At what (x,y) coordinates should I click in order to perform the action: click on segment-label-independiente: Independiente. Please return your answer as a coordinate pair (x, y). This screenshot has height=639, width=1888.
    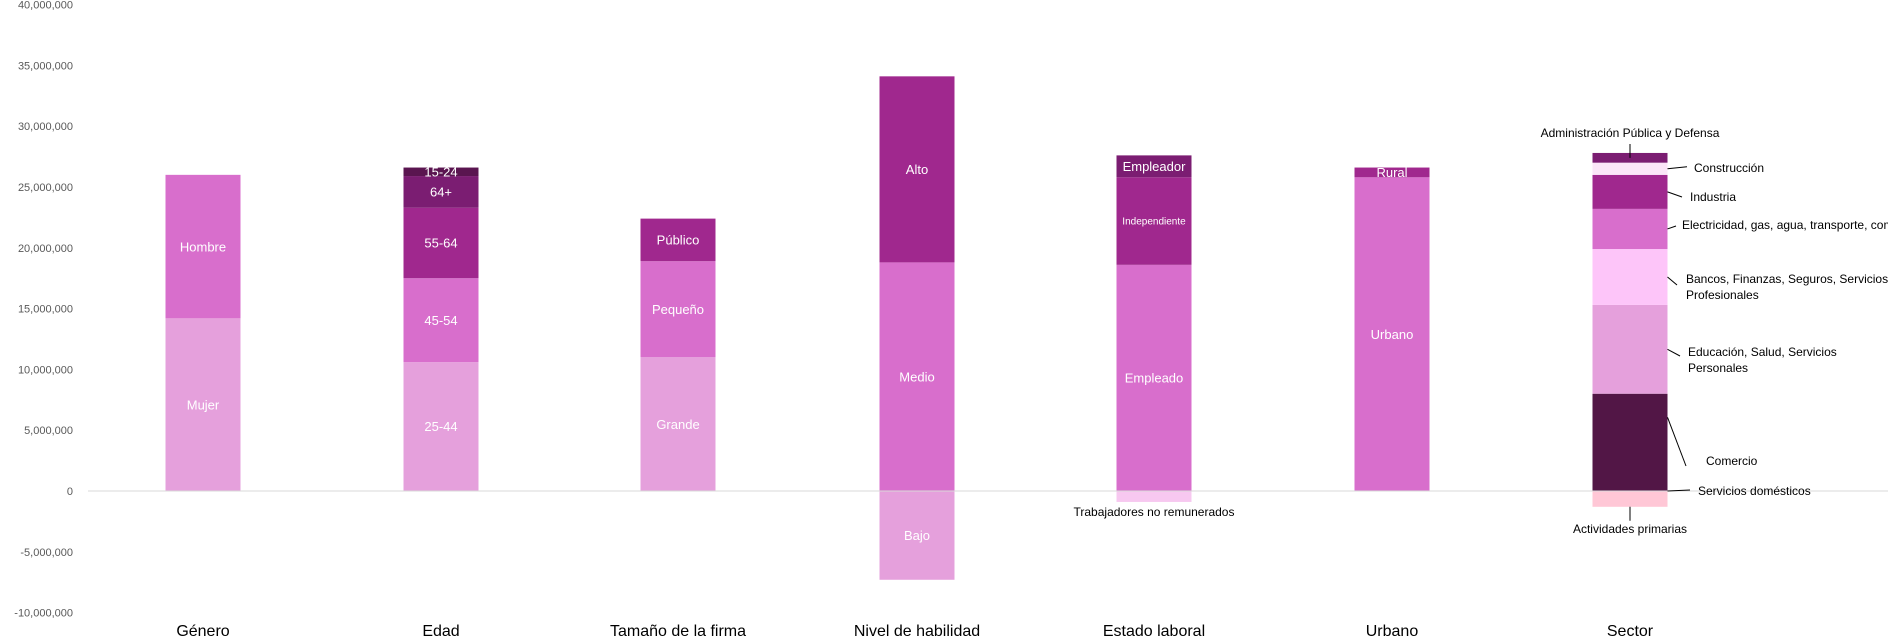
    Looking at the image, I should click on (1154, 222).